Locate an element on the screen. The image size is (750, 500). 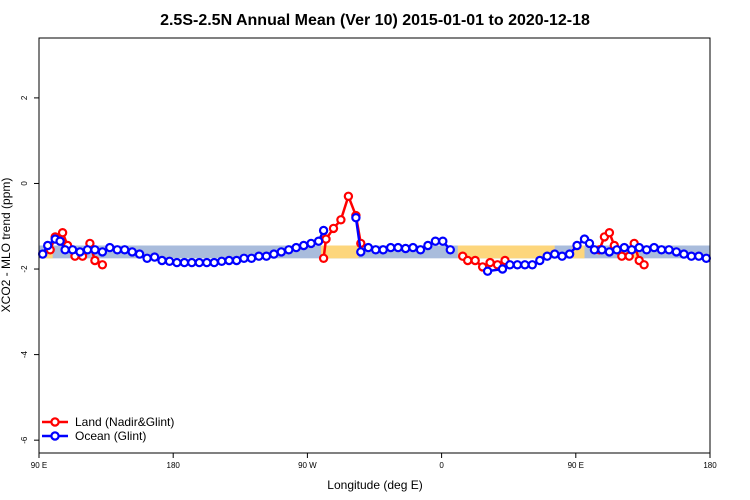
y-tick-label: -6 is located at coordinates (24, 440).